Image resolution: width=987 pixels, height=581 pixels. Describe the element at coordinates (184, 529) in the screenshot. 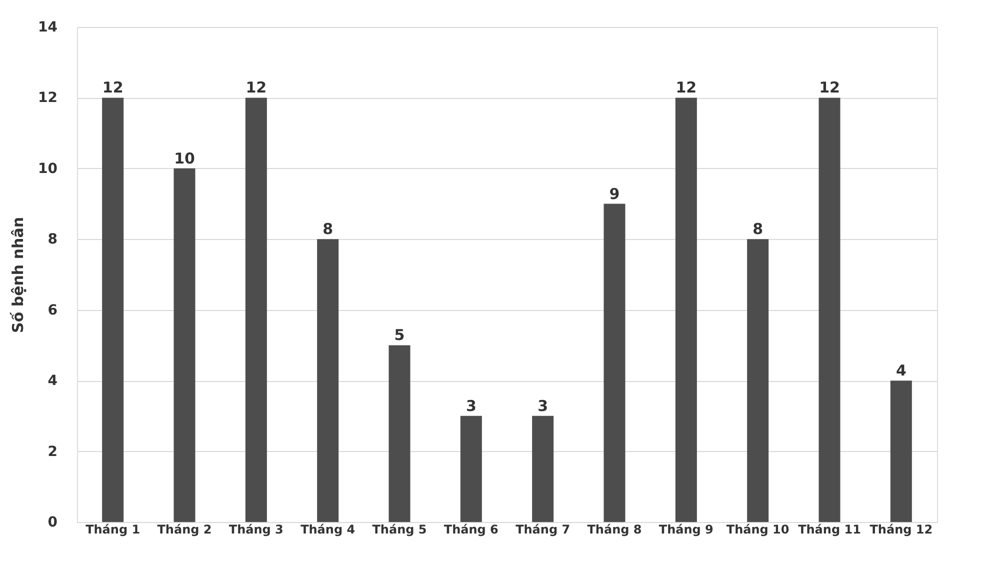

I see `x-tick-label: Tháng 2` at that location.